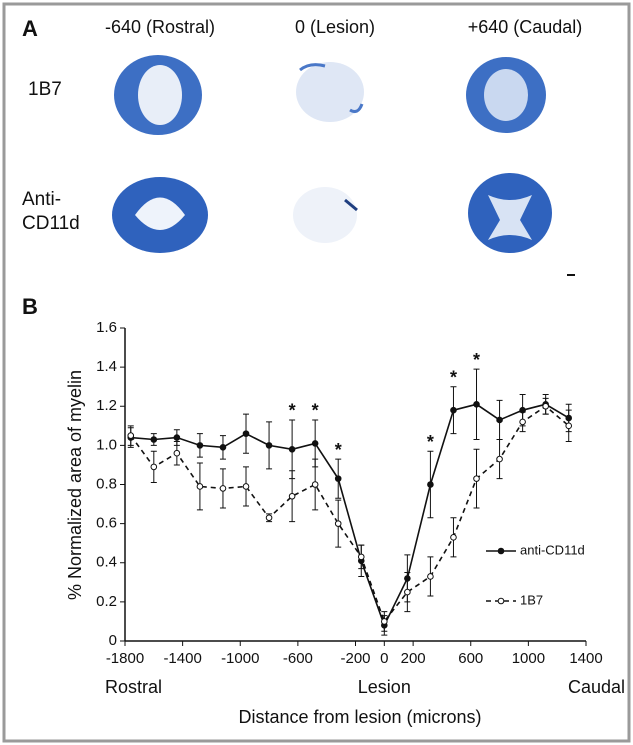  I want to click on y-tick-label: 1.2, so click(106, 405).